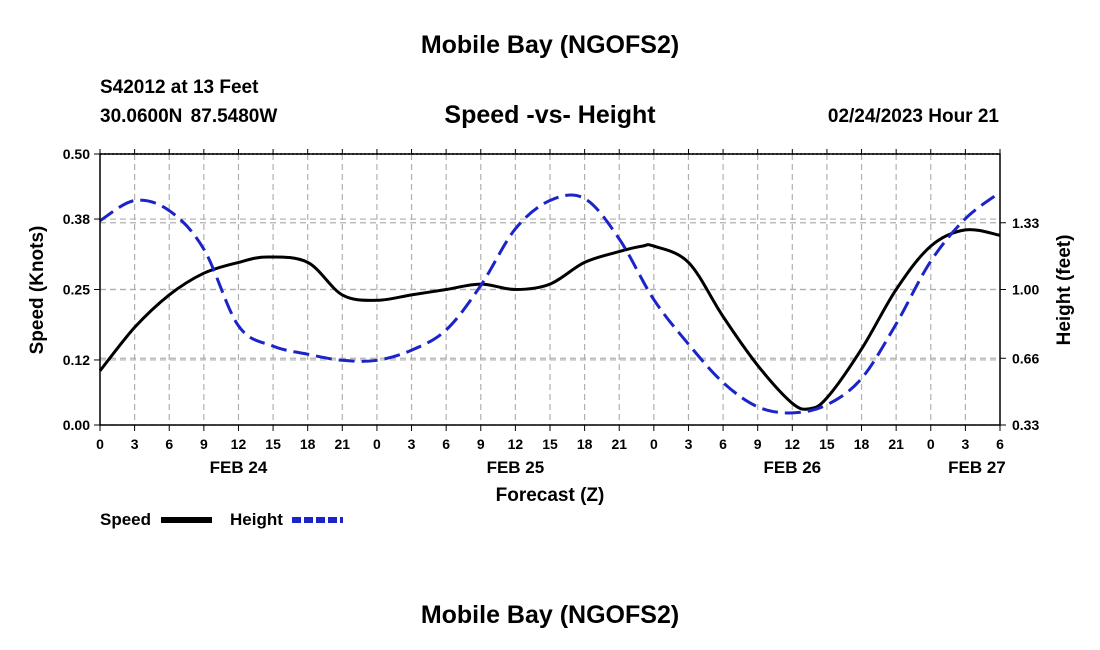 The height and width of the screenshot is (650, 1100). What do you see at coordinates (76, 154) in the screenshot?
I see `y-tick-label: 0.50` at bounding box center [76, 154].